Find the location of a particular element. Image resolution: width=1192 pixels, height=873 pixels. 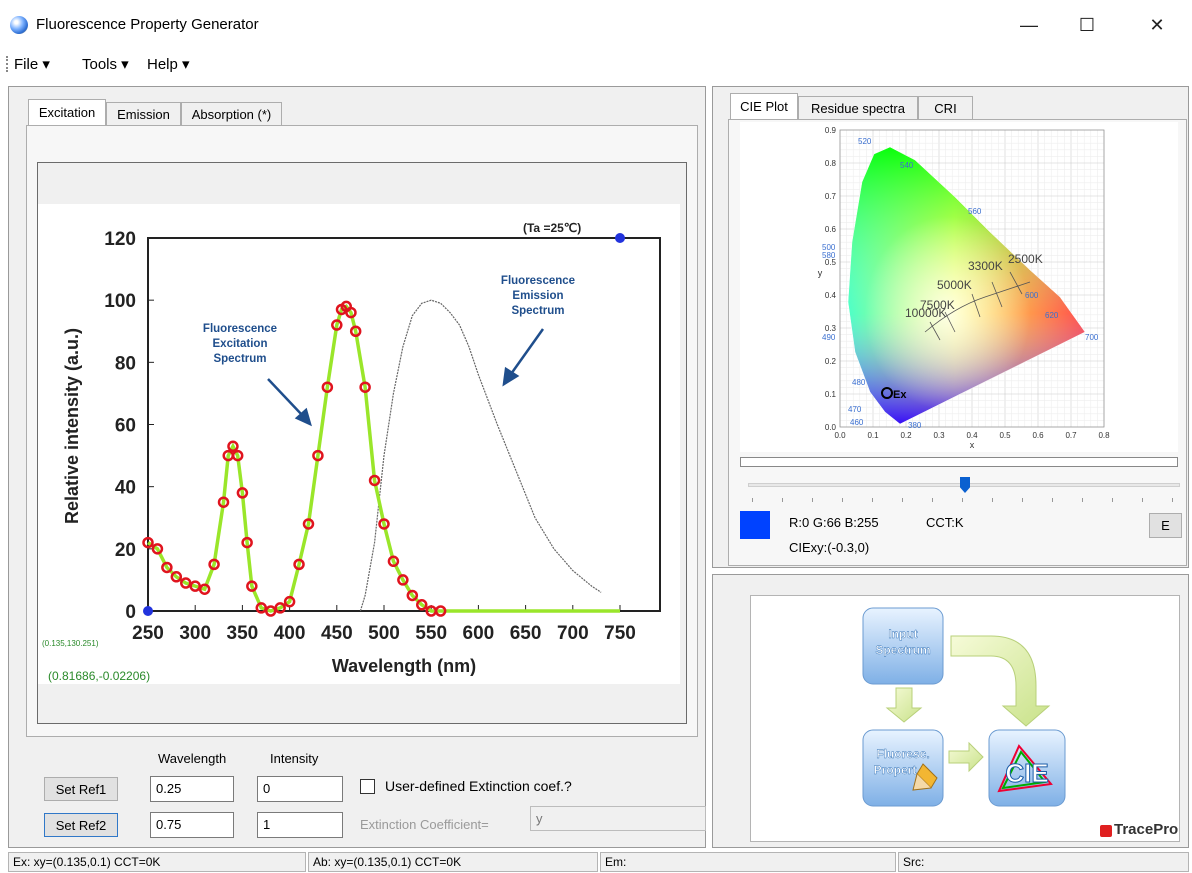

cct-2500k: 2500K is located at coordinates (1025, 259).